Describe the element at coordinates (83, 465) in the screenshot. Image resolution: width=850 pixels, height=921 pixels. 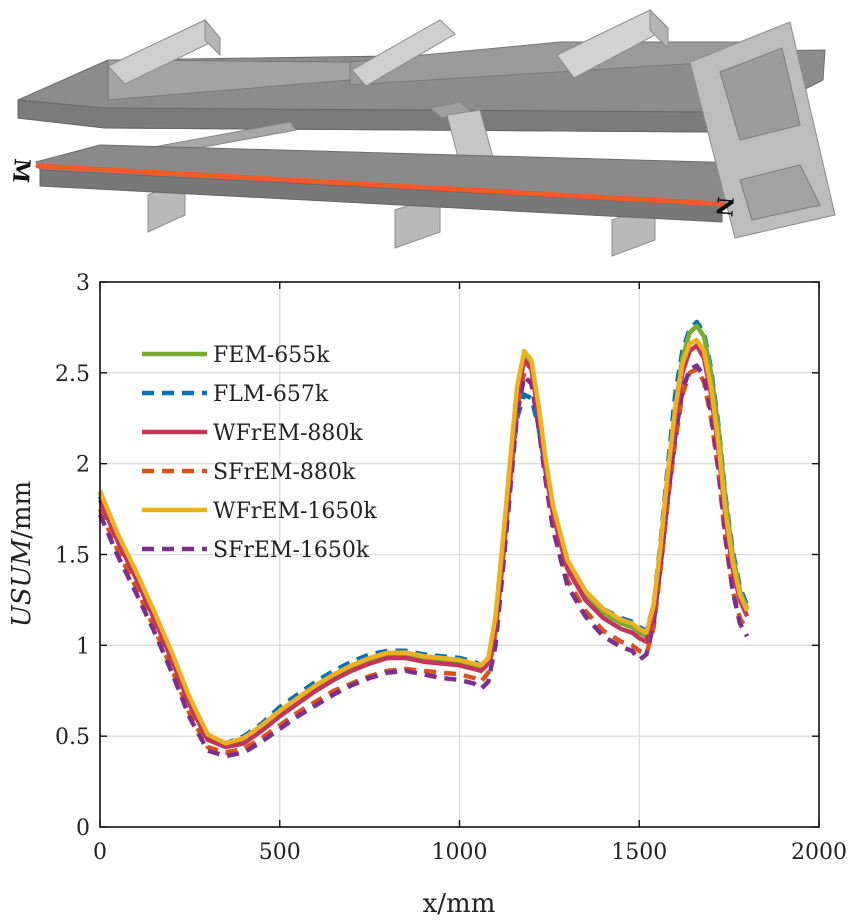
I see `y-tick-label: 2` at that location.